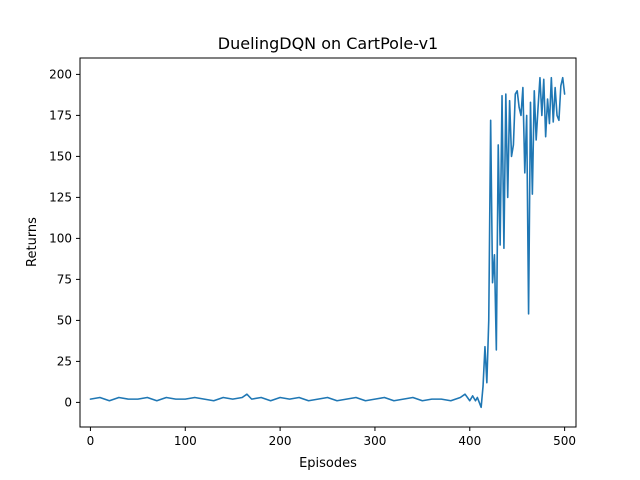 This screenshot has width=640, height=480. What do you see at coordinates (68, 402) in the screenshot?
I see `y-tick-label: 0` at bounding box center [68, 402].